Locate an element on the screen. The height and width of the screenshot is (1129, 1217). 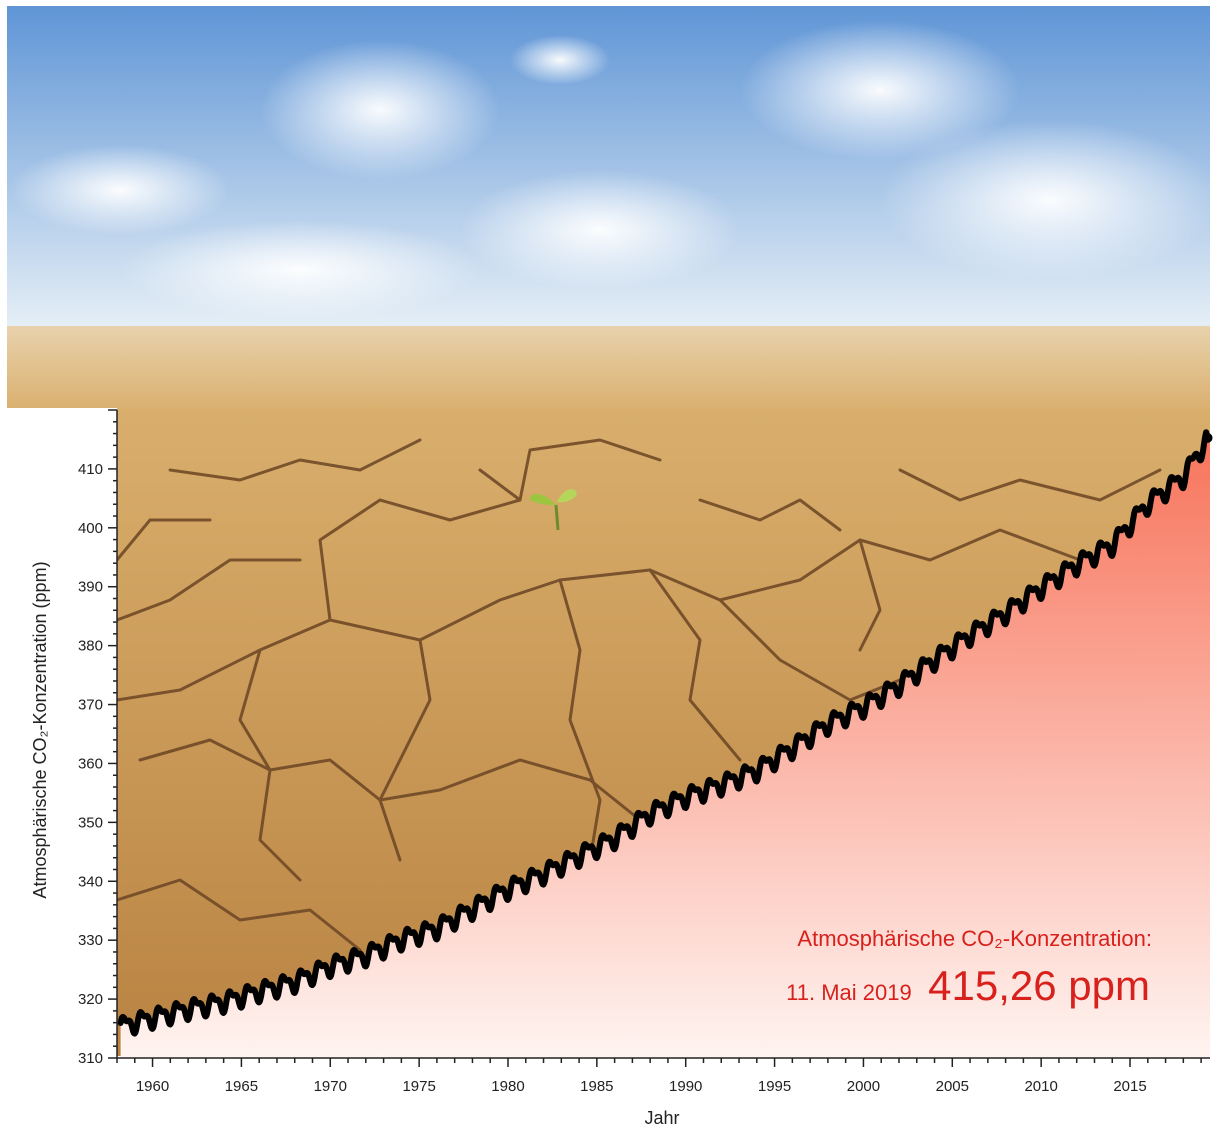
y-tick-label: 400 is located at coordinates (90, 528).